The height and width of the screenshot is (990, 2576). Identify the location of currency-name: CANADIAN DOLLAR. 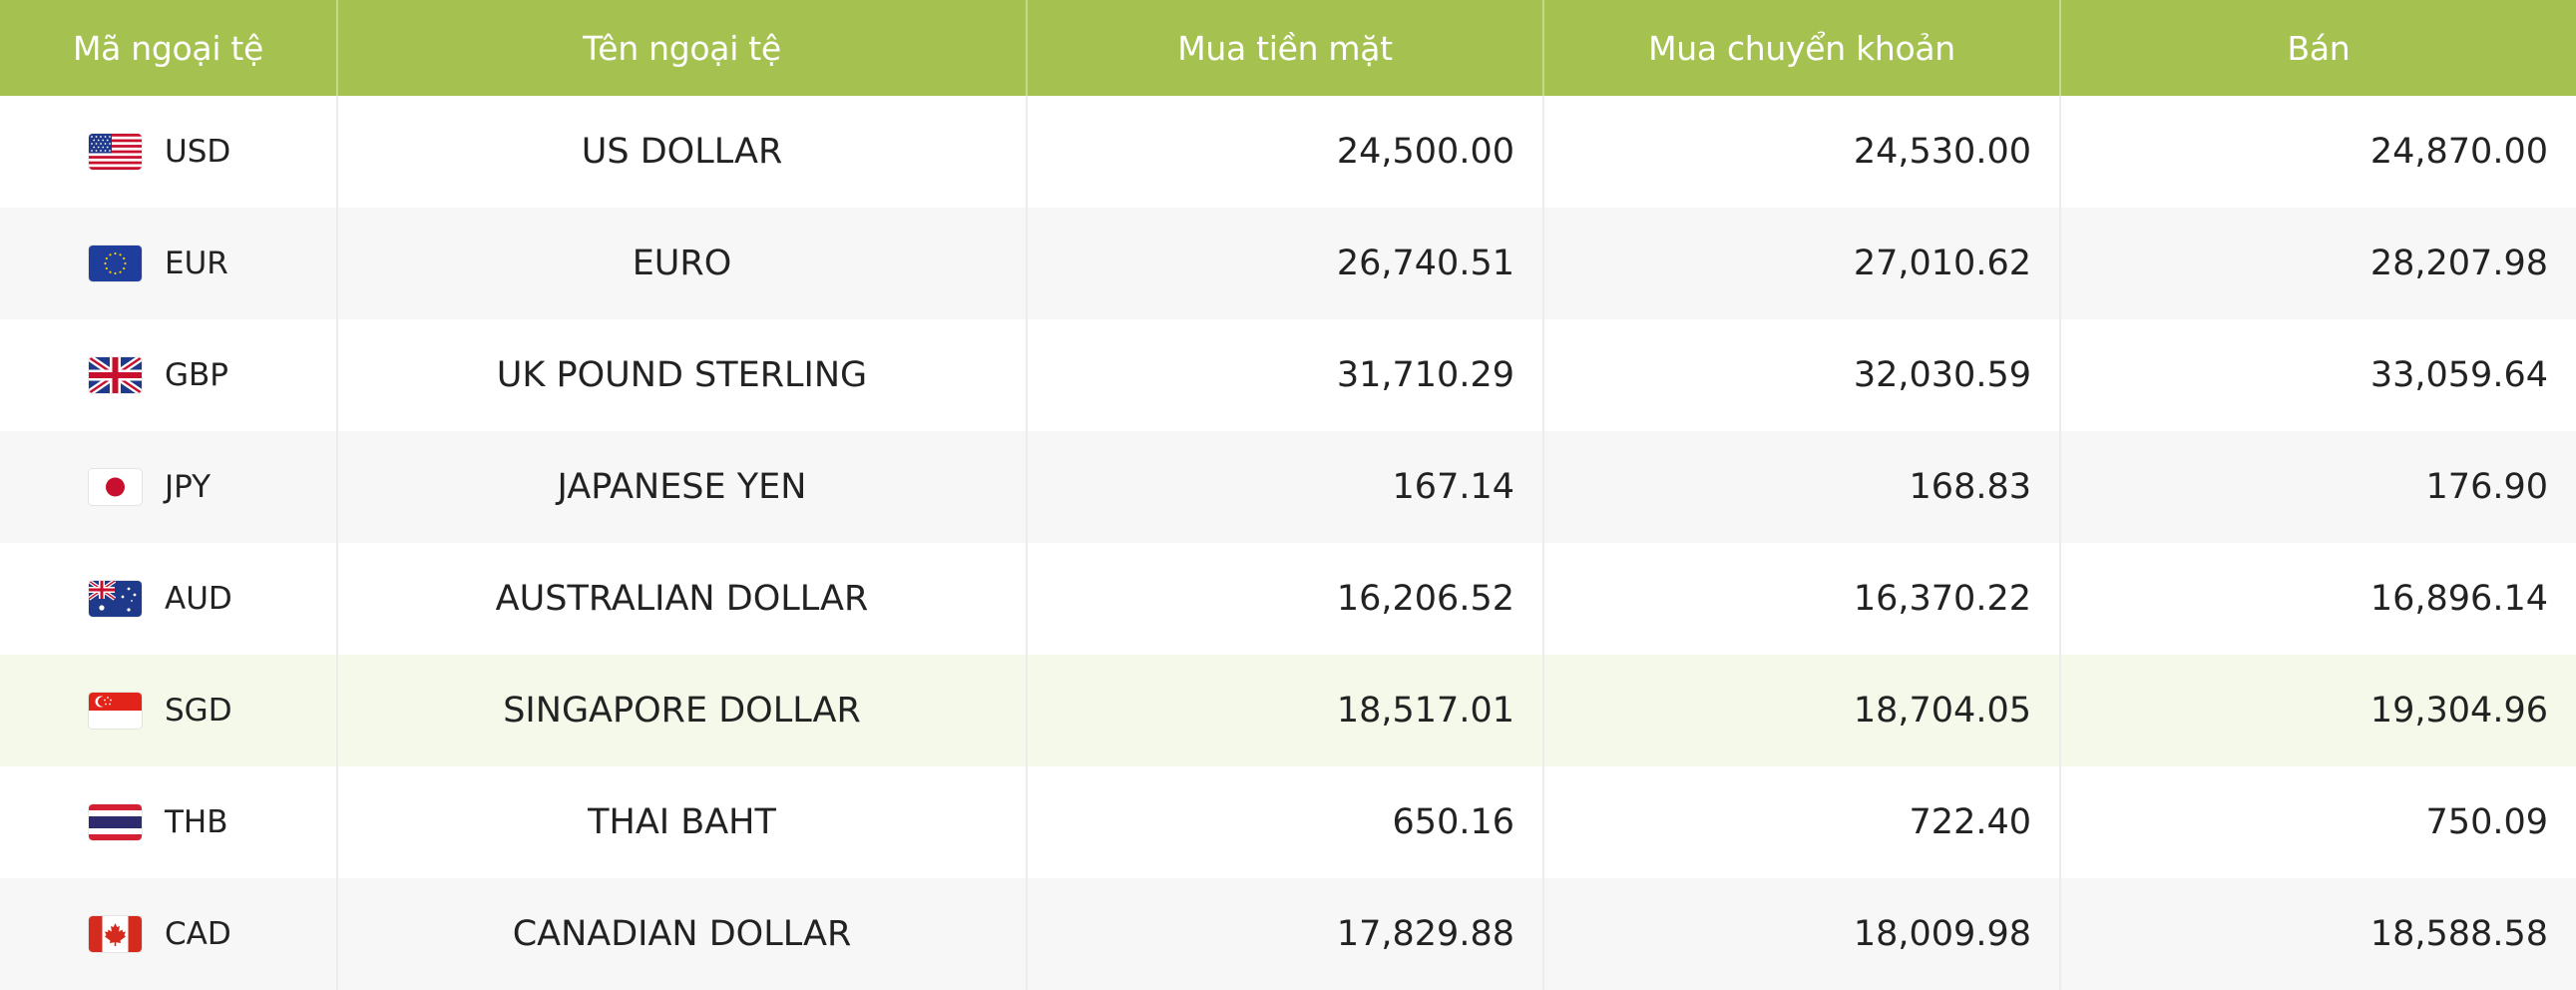
(682, 934).